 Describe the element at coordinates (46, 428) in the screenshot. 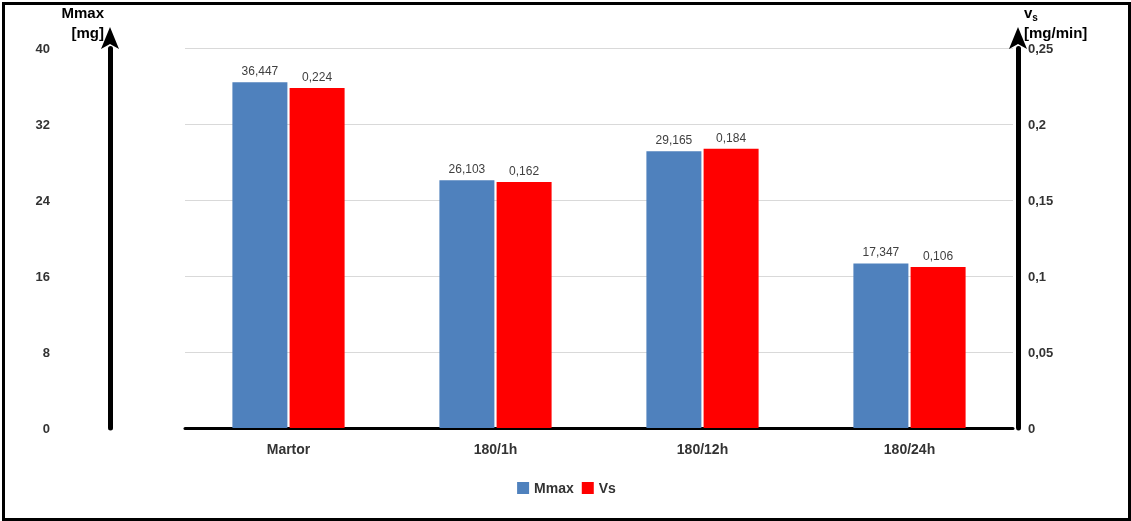

I see `y-tick-label: 0` at that location.